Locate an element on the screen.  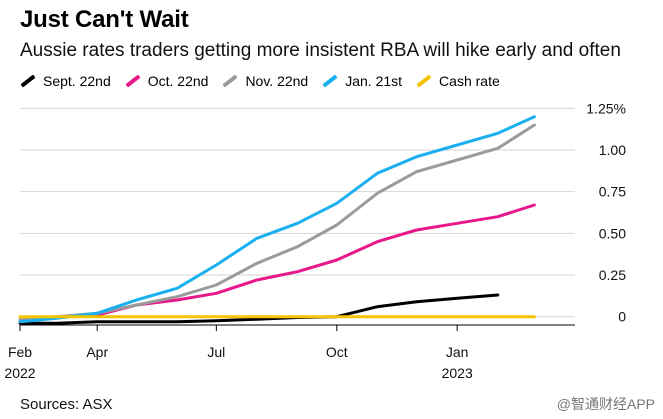
y-tick-label: 0.50 is located at coordinates (612, 233).